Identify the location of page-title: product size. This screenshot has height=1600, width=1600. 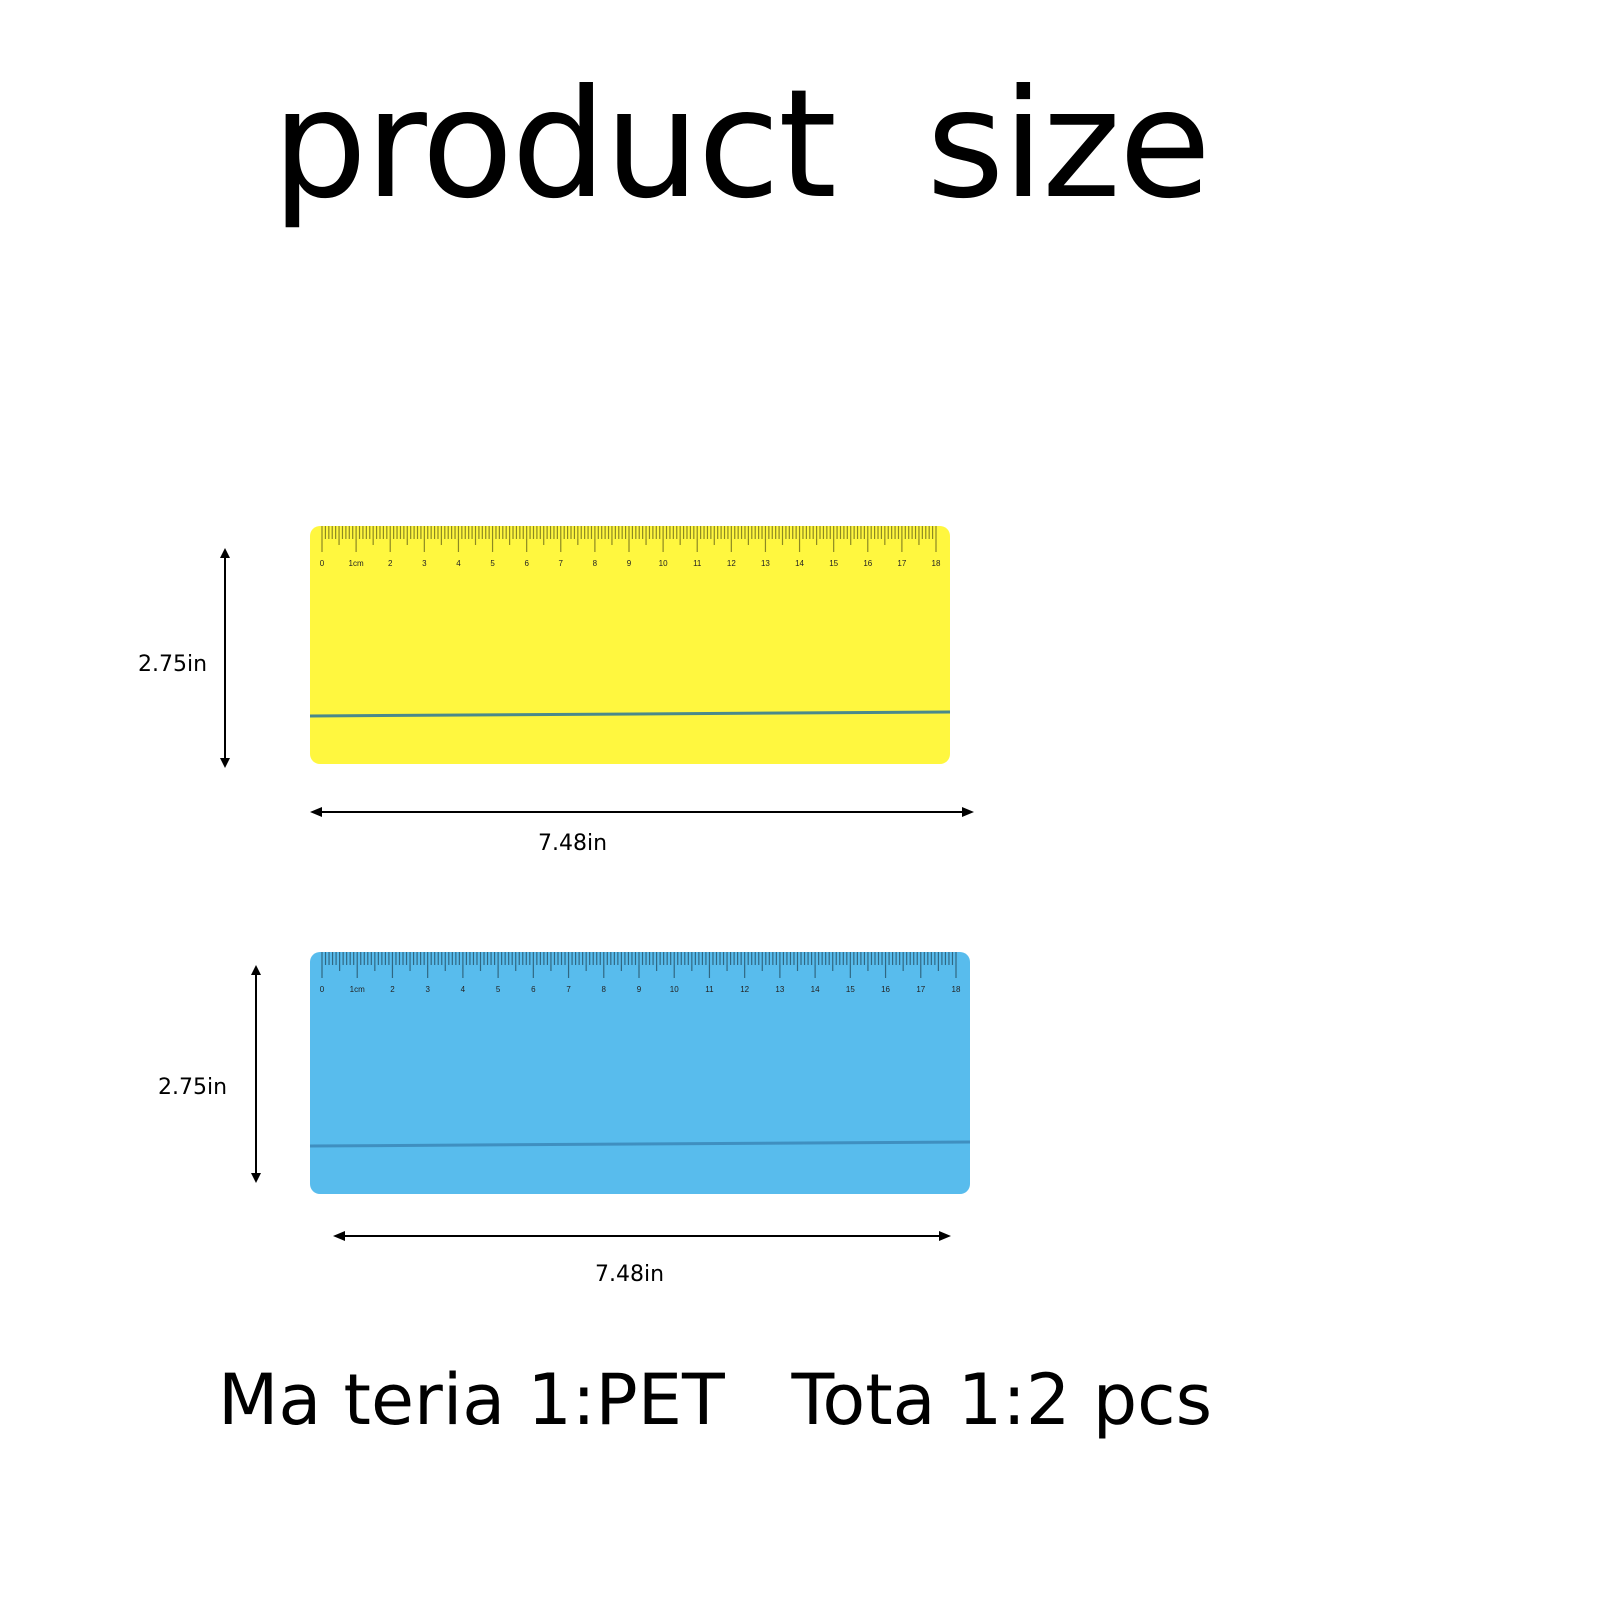
(741, 145).